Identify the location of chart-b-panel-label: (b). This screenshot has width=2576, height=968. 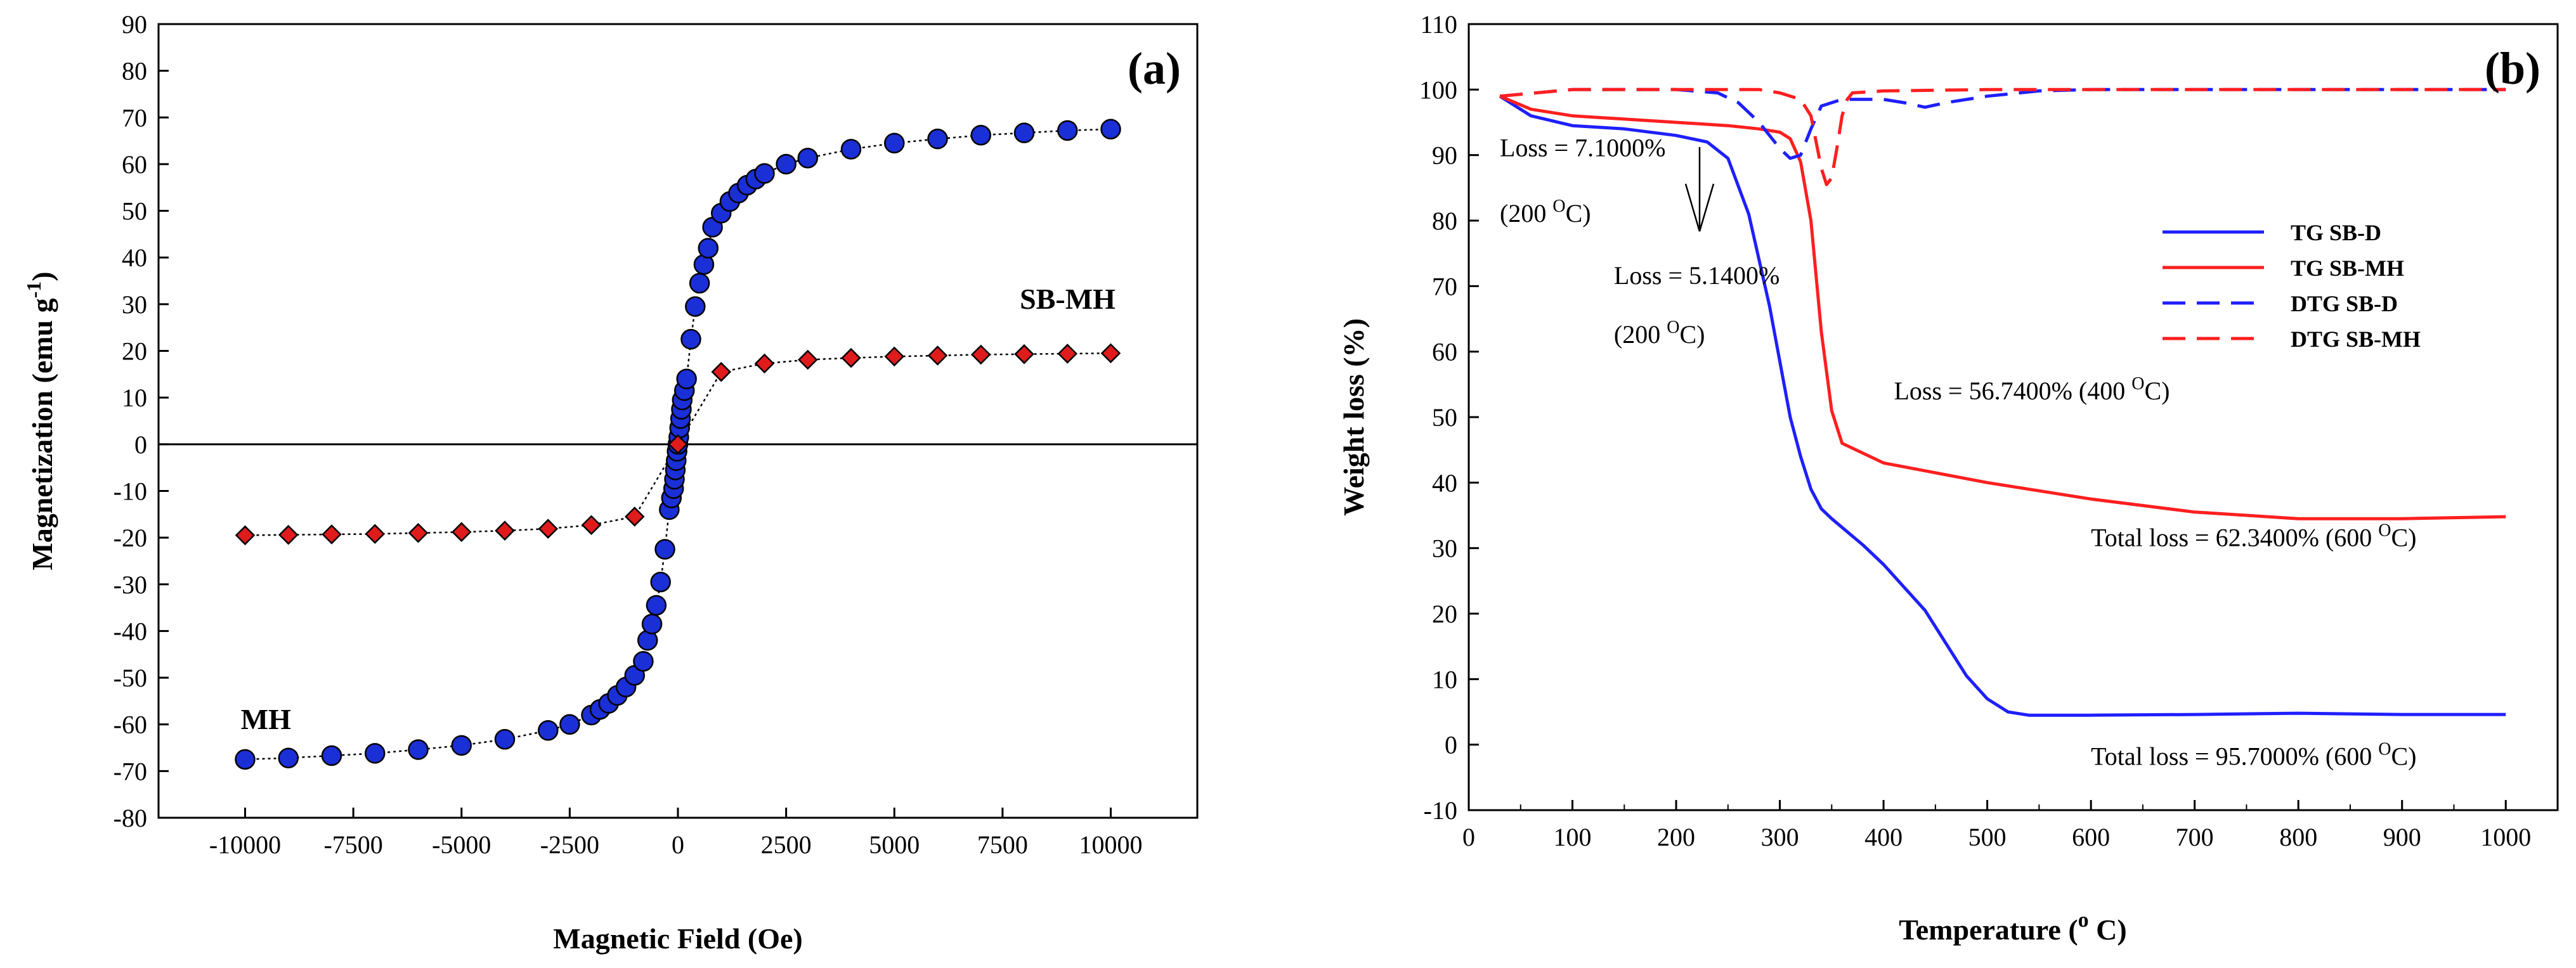
(2512, 68).